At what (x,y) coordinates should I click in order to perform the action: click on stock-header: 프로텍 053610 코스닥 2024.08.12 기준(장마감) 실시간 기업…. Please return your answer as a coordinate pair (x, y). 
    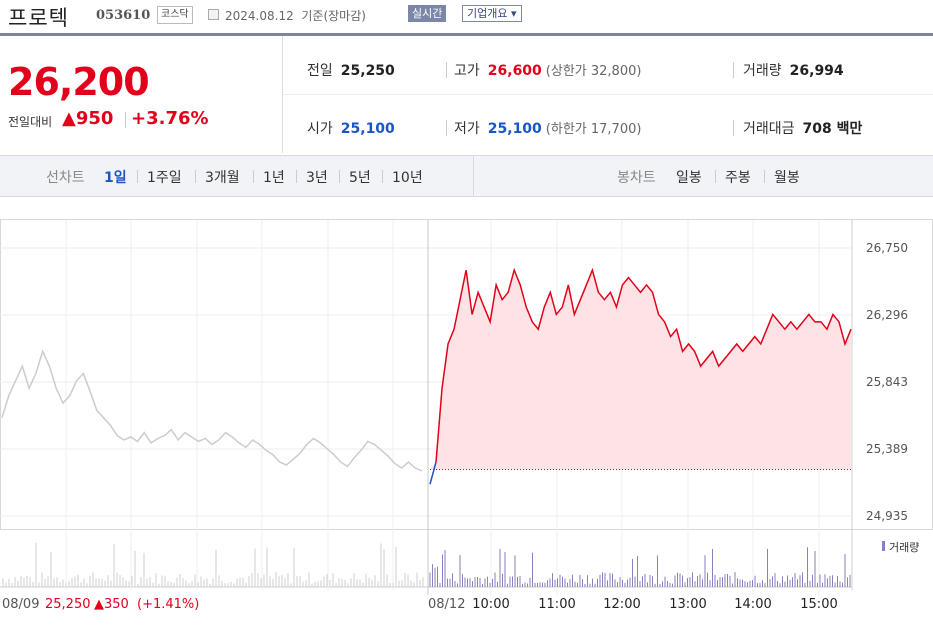
    Looking at the image, I should click on (466, 18).